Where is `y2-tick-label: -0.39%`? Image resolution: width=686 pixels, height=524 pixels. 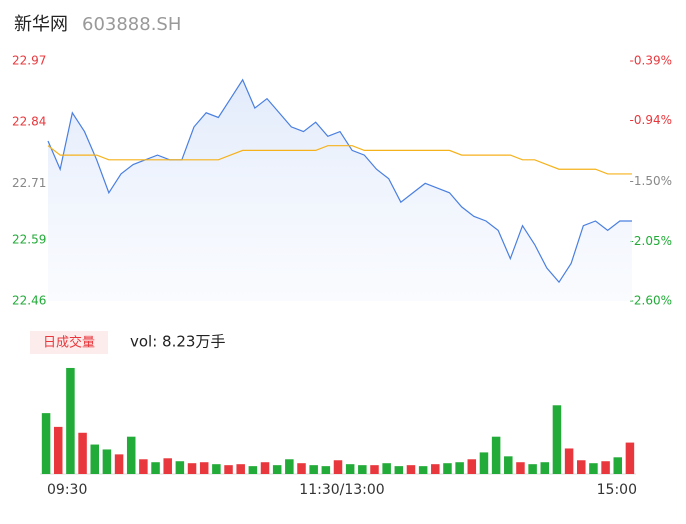 y2-tick-label: -0.39% is located at coordinates (651, 61).